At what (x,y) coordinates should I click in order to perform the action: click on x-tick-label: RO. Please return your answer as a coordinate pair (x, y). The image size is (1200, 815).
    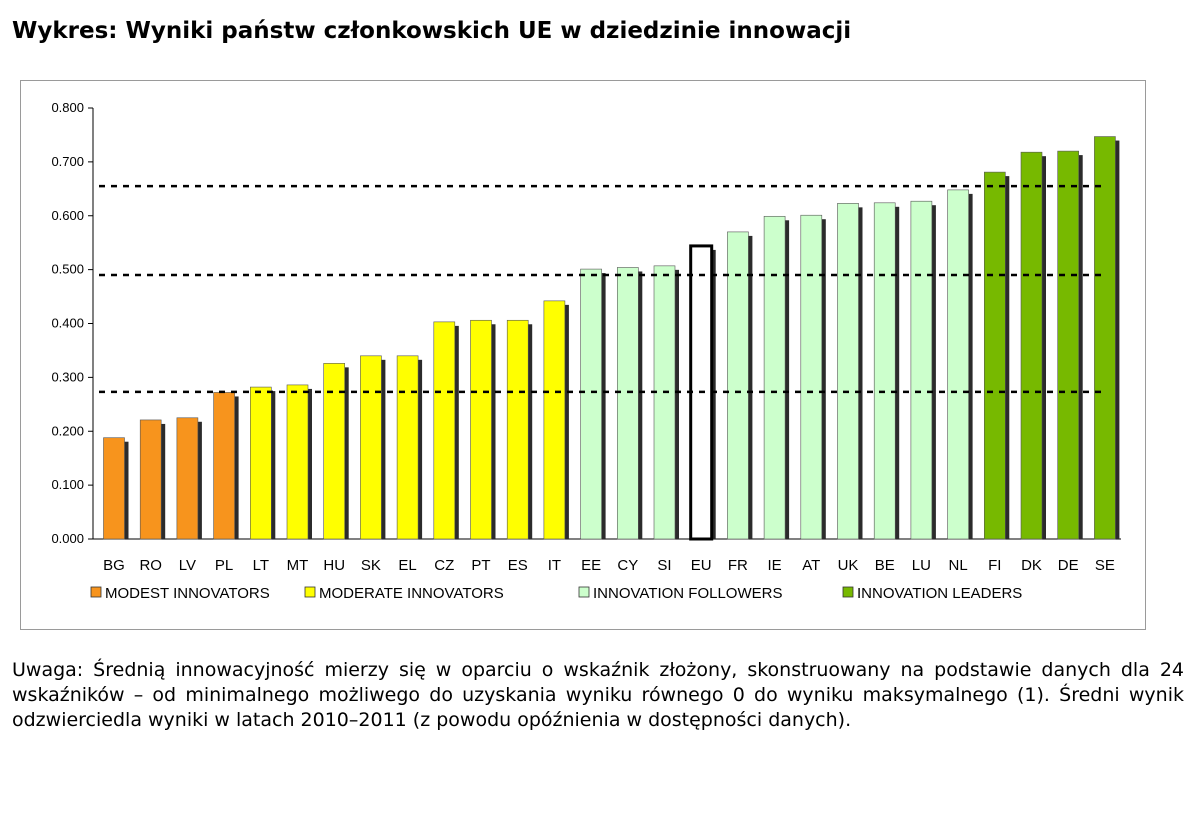
    Looking at the image, I should click on (150, 565).